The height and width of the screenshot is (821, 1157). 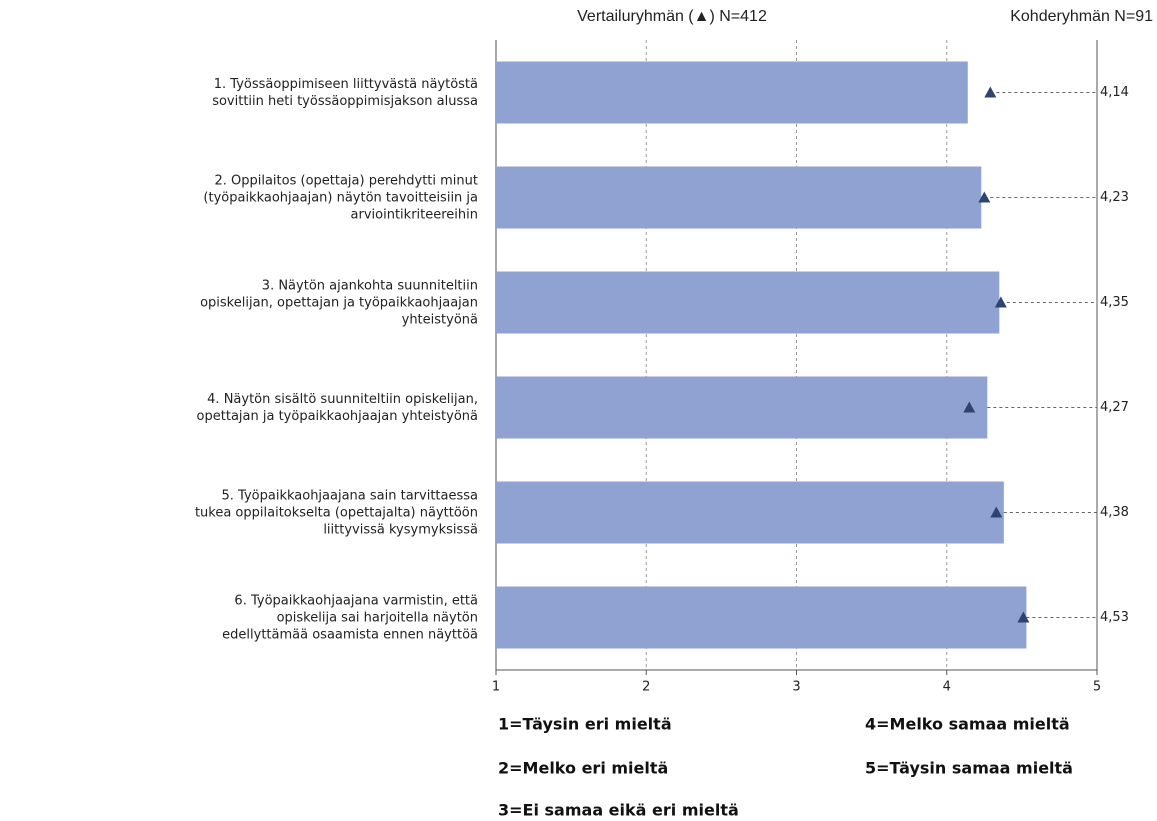 I want to click on scale-key: 3=Ei samaa eikä eri mieltä, so click(x=618, y=810).